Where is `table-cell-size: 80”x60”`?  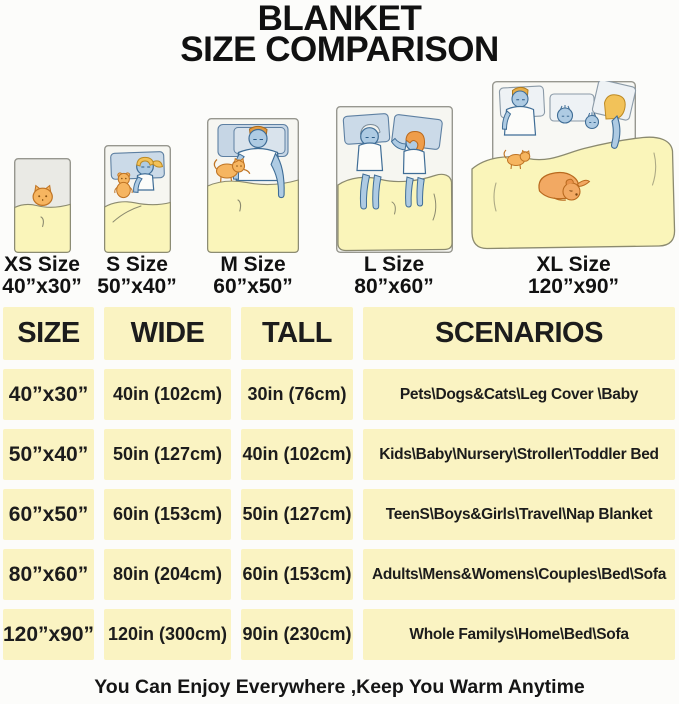 table-cell-size: 80”x60” is located at coordinates (48, 574).